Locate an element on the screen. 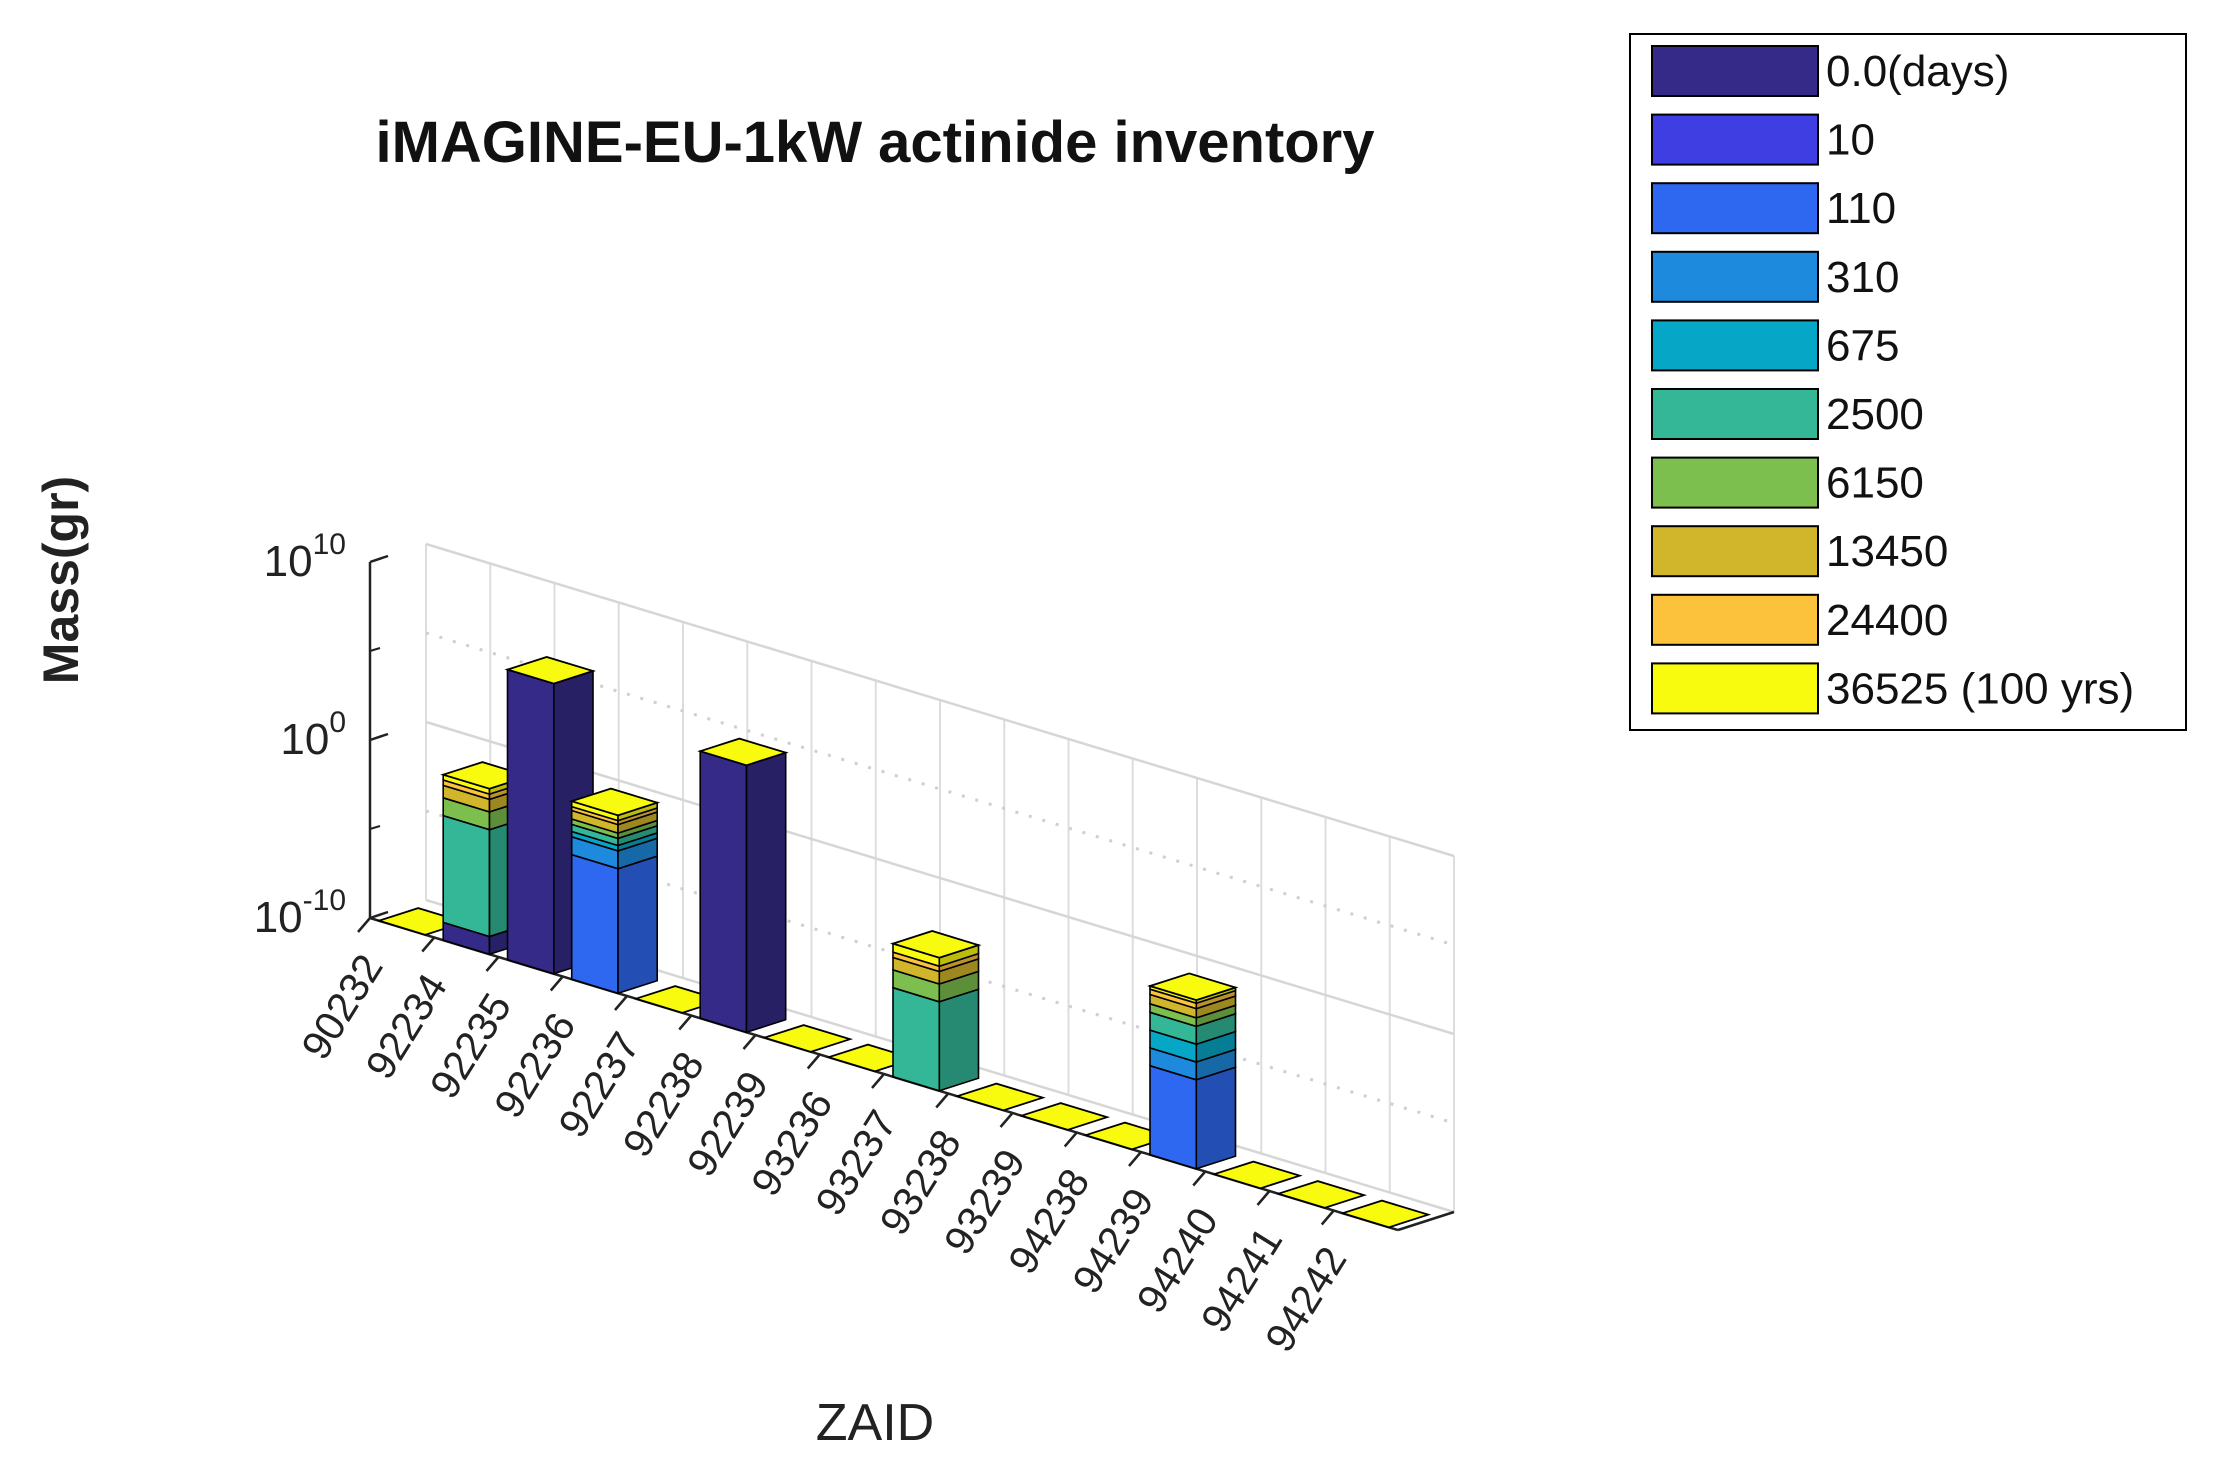  legend-item: 6150 is located at coordinates (1787, 482).